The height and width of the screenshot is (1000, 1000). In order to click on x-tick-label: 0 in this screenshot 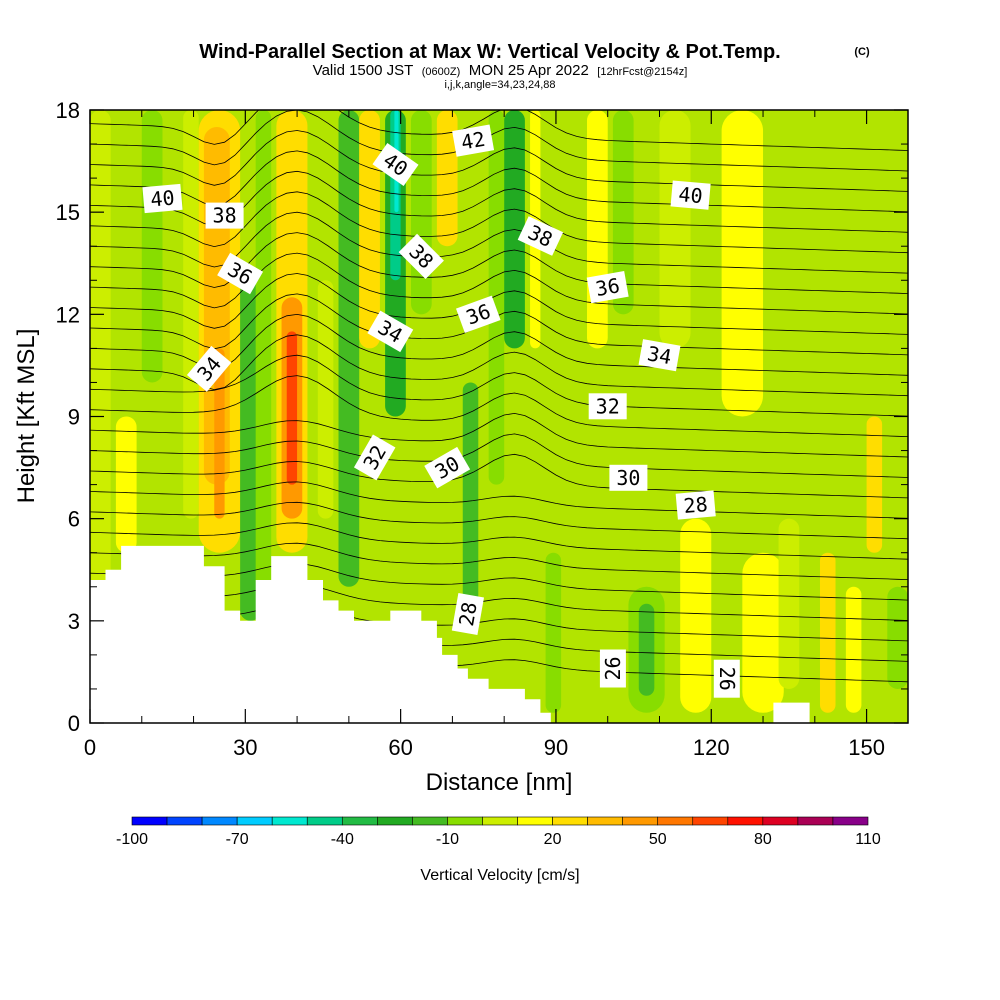, I will do `click(90, 747)`.